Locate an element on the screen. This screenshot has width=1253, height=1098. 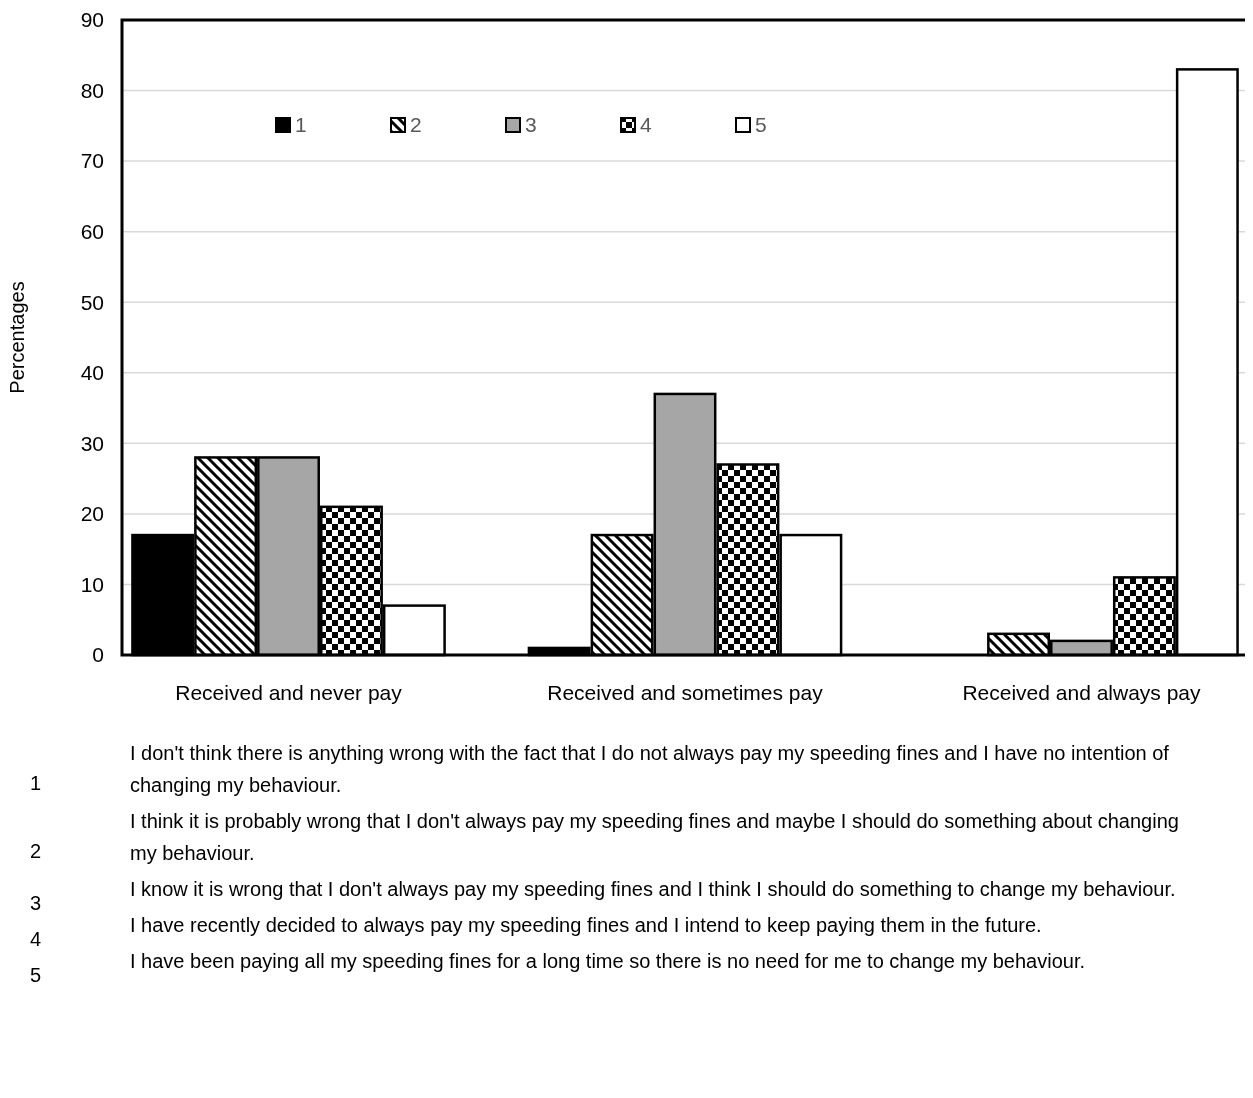
y-tick-label: 70 is located at coordinates (92, 161).